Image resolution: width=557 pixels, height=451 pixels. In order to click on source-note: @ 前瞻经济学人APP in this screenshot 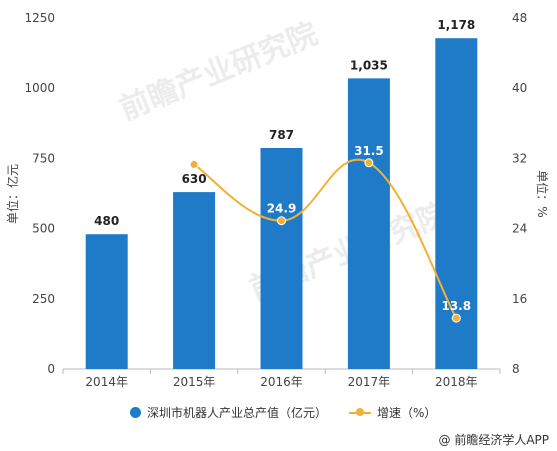, I will do `click(494, 440)`.